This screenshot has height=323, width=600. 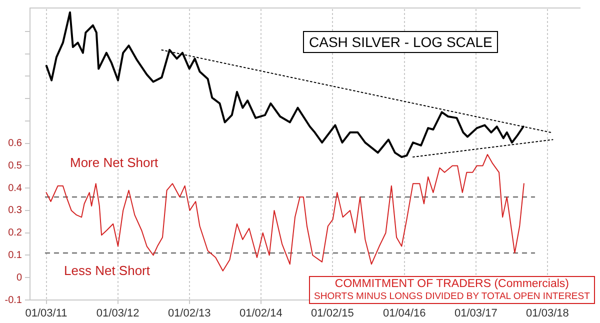 What do you see at coordinates (404, 314) in the screenshot?
I see `x-tick-label: 01/04/16` at bounding box center [404, 314].